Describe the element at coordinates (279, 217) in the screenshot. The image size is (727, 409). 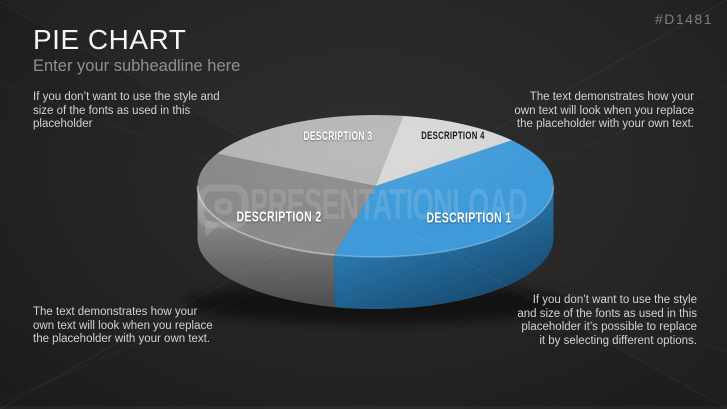
I see `pie-label-description-2: DESCRIPTION 2` at that location.